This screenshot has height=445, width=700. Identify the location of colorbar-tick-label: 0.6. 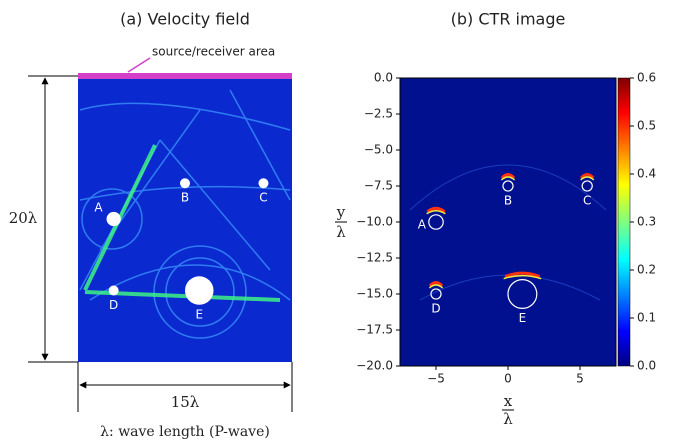
(646, 78).